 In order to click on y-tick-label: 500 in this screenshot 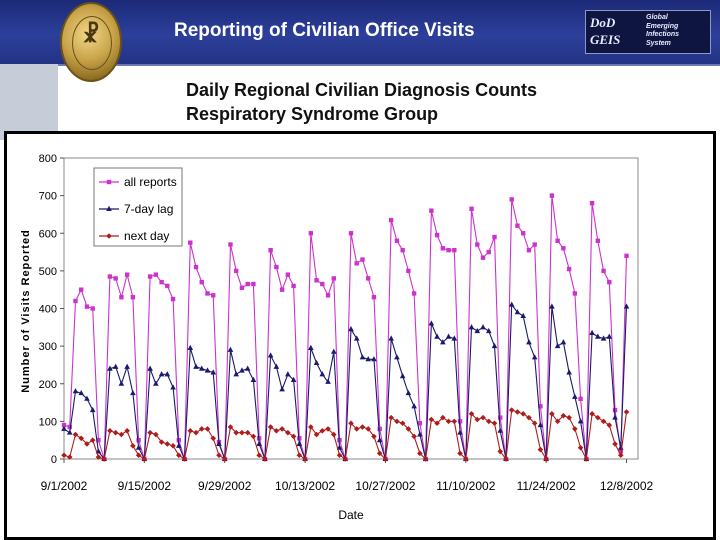, I will do `click(48, 272)`.